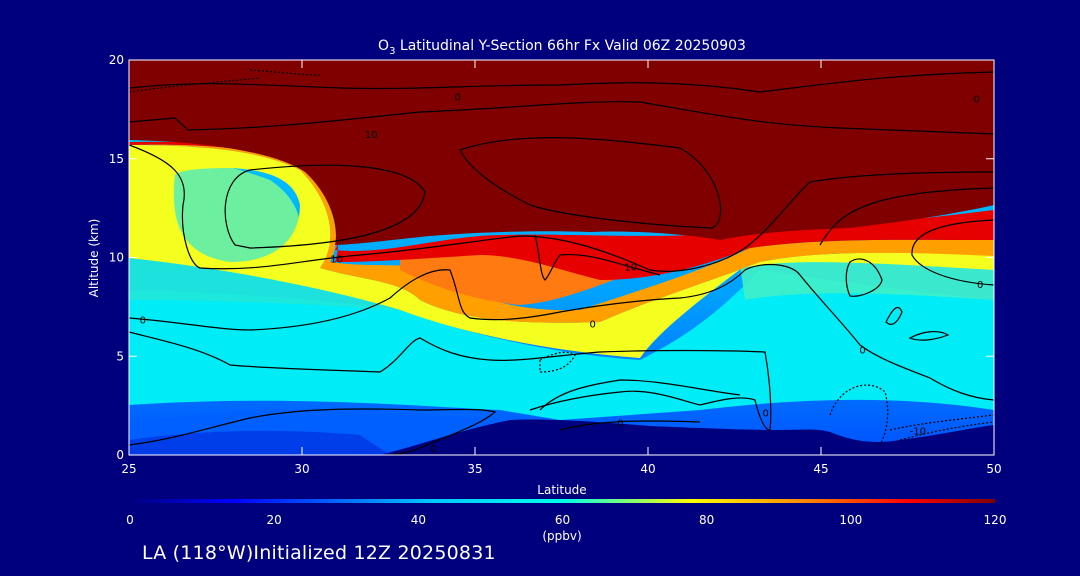  Describe the element at coordinates (820, 469) in the screenshot. I see `x-tick-label: 45` at that location.